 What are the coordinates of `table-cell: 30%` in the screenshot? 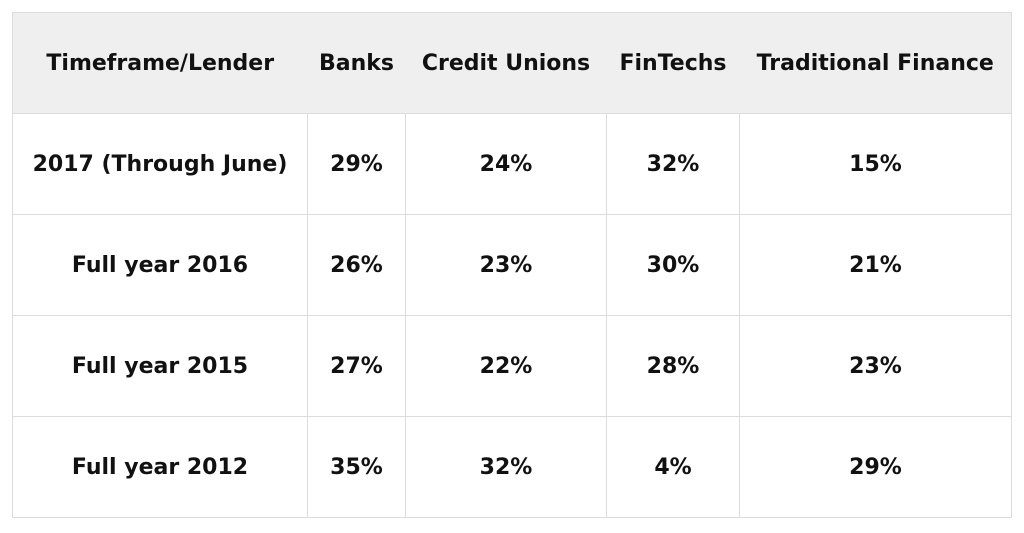 It's located at (673, 265).